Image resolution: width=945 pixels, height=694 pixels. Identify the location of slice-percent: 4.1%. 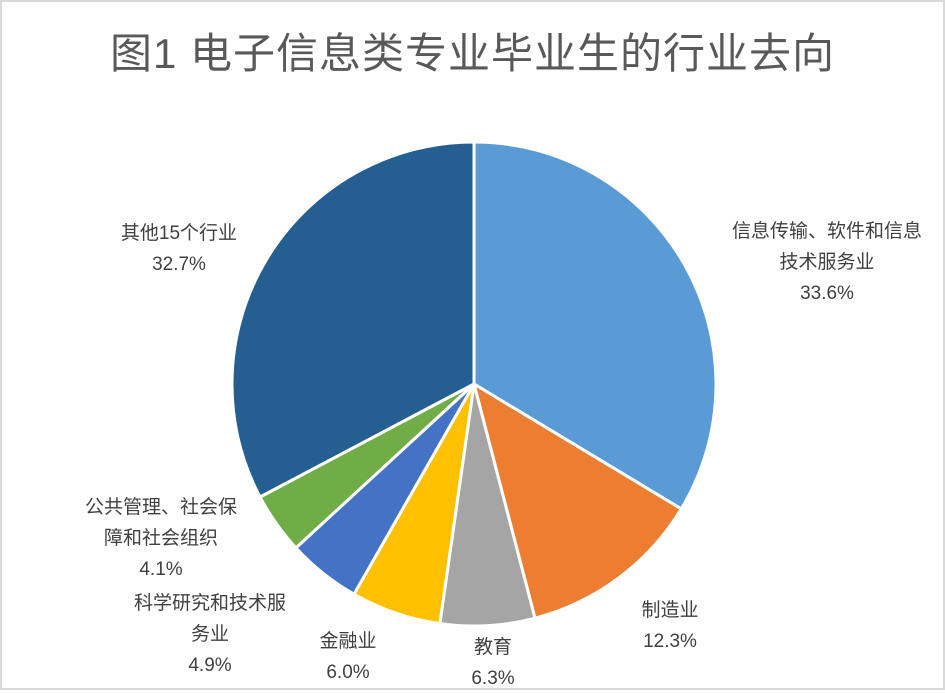
(161, 569).